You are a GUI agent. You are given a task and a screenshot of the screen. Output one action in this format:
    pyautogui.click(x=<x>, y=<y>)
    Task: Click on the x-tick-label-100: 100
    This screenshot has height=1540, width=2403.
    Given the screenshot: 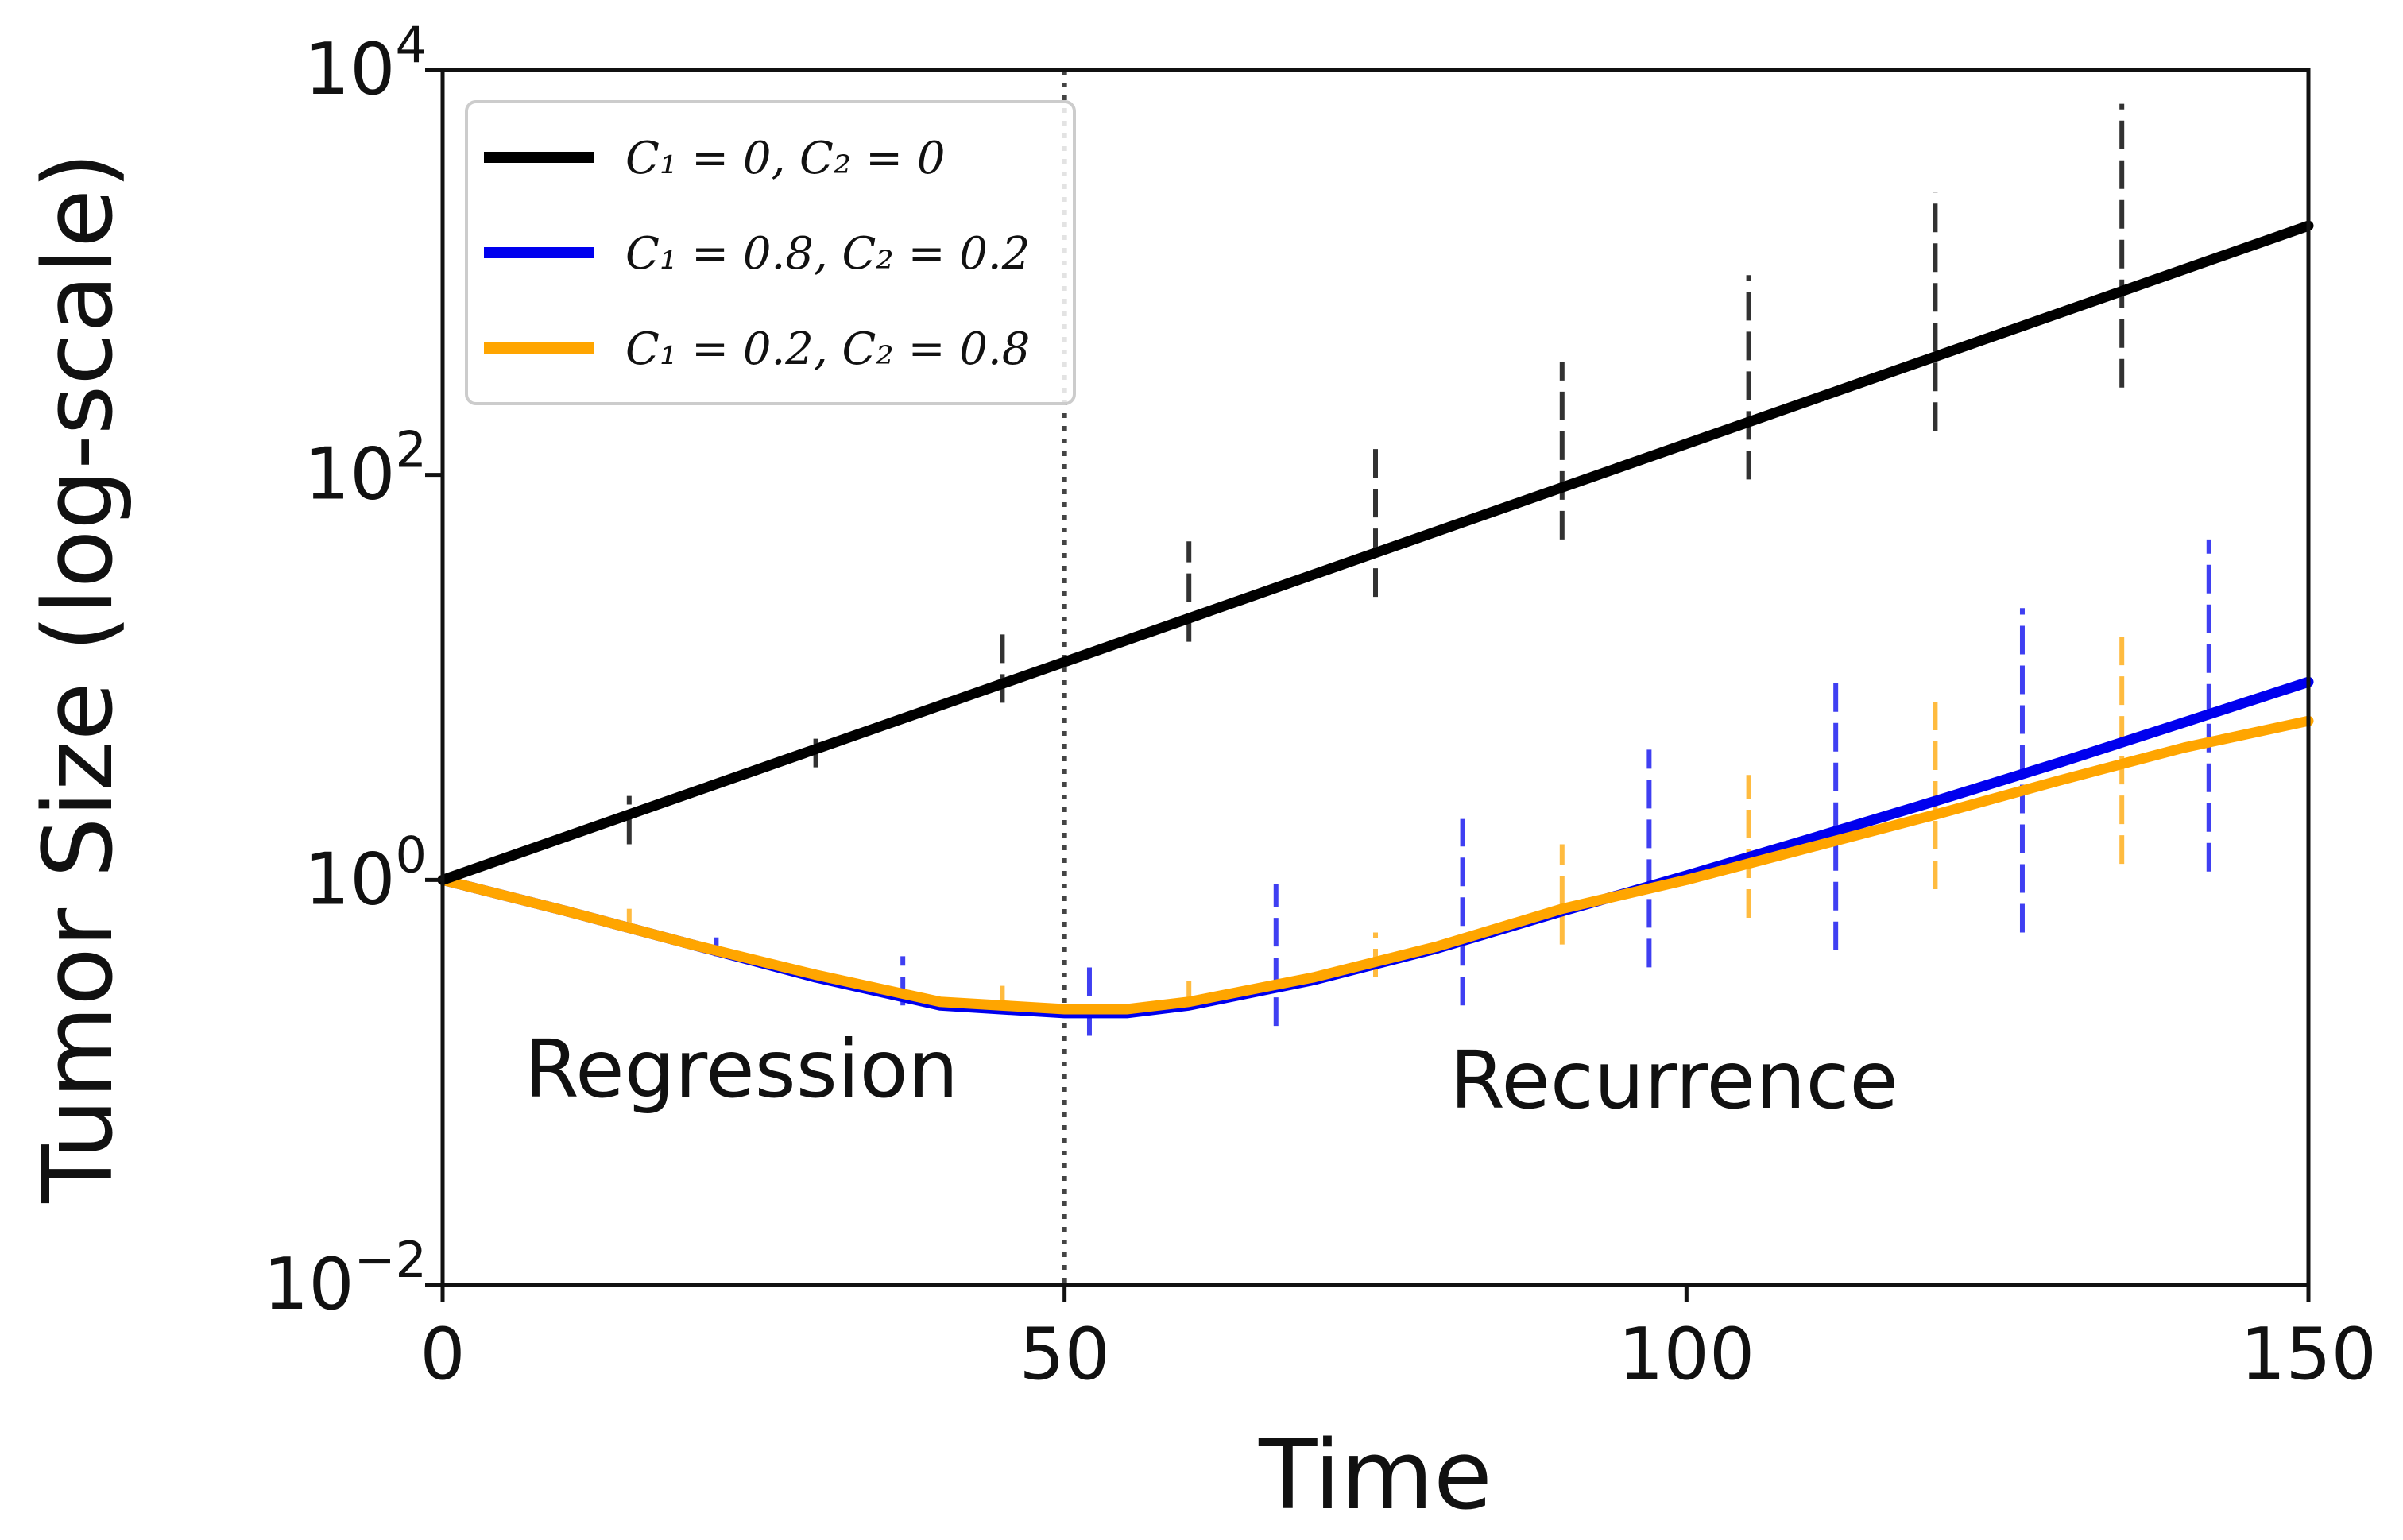 What is the action you would take?
    pyautogui.click(x=1686, y=1354)
    